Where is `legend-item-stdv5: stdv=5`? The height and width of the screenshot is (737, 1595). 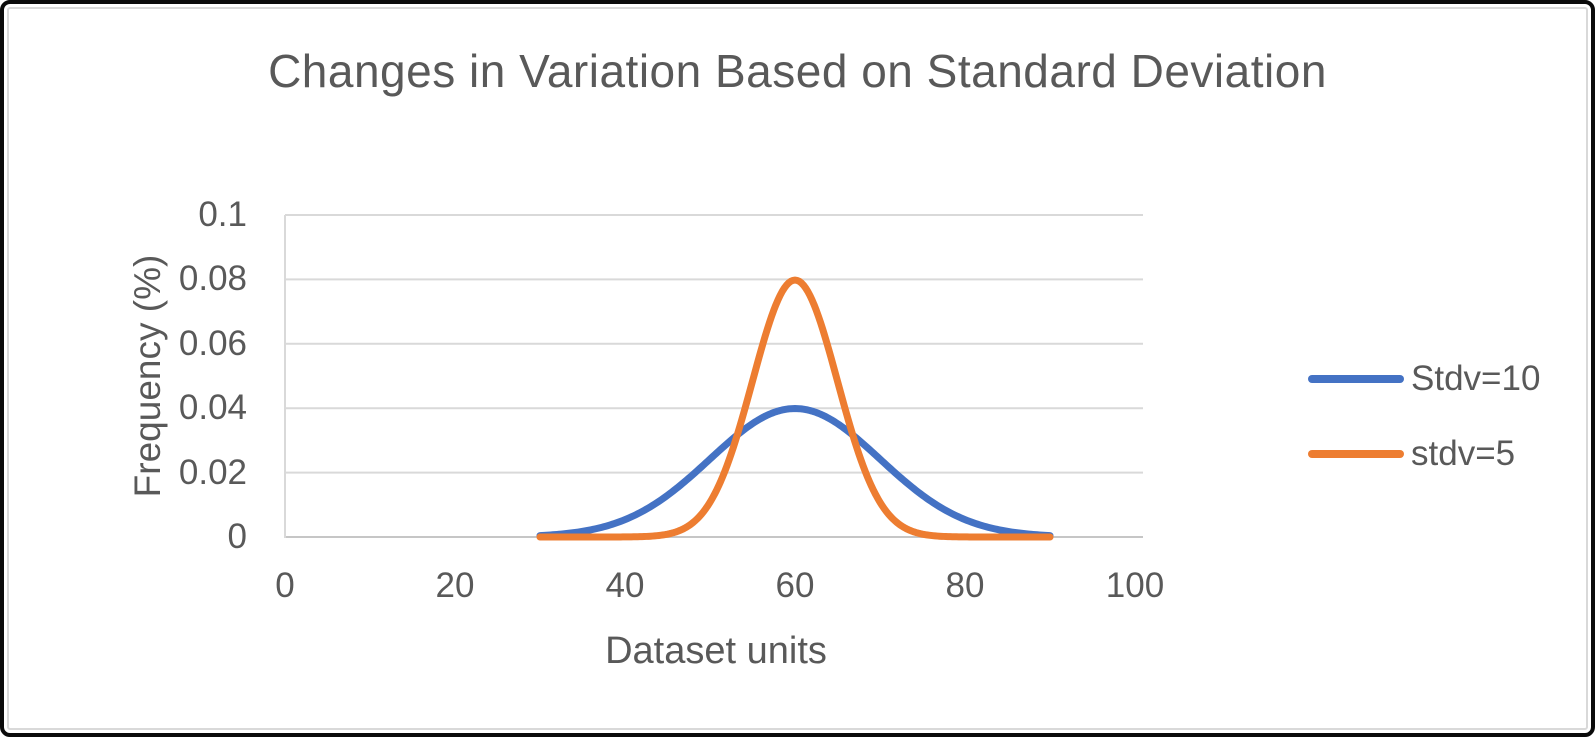
legend-item-stdv5: stdv=5 is located at coordinates (1424, 454).